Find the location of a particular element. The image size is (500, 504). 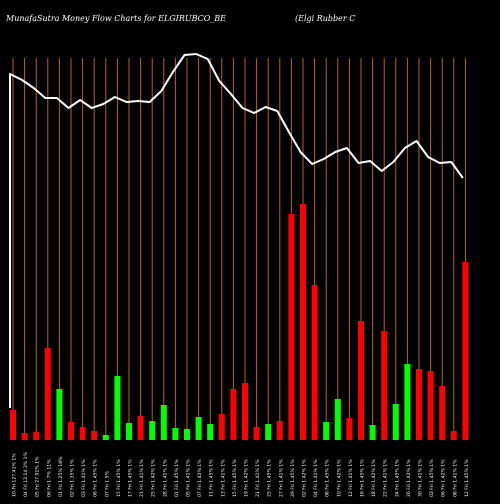

x-tick-label: 10 Fri 1.42% 1% is located at coordinates (339, 478).